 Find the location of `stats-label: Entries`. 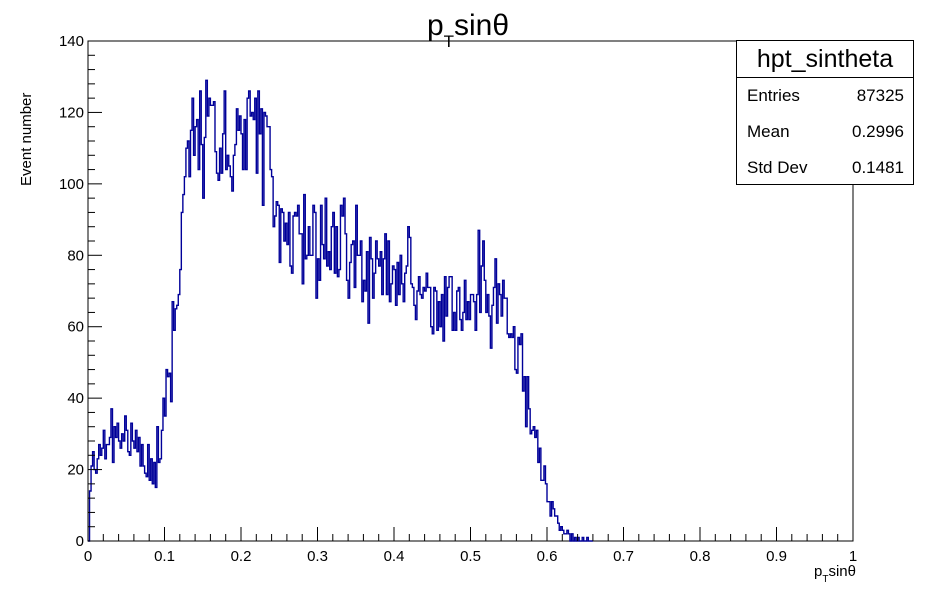

stats-label: Entries is located at coordinates (773, 95).